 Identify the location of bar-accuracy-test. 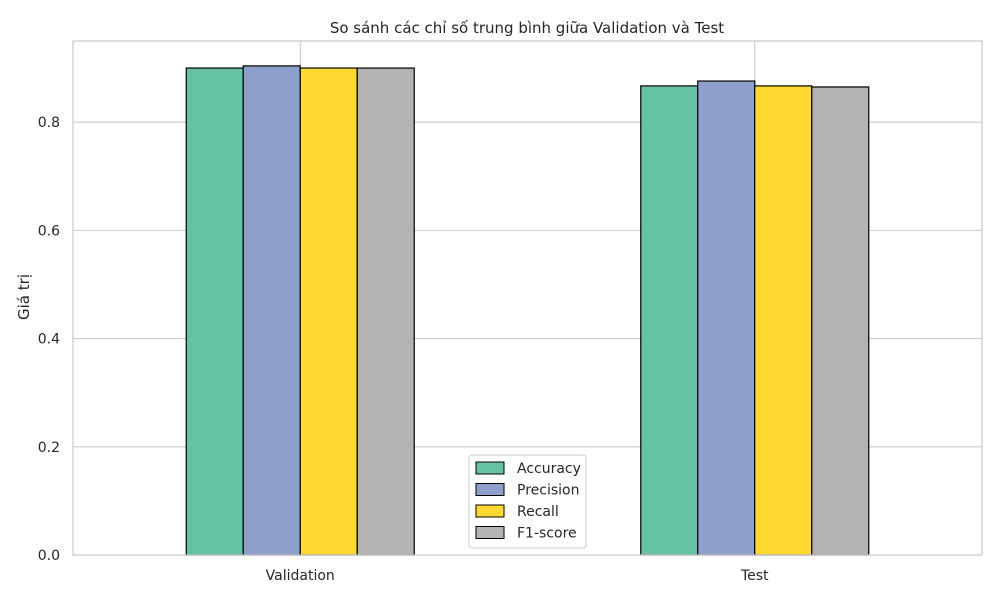
(669, 320).